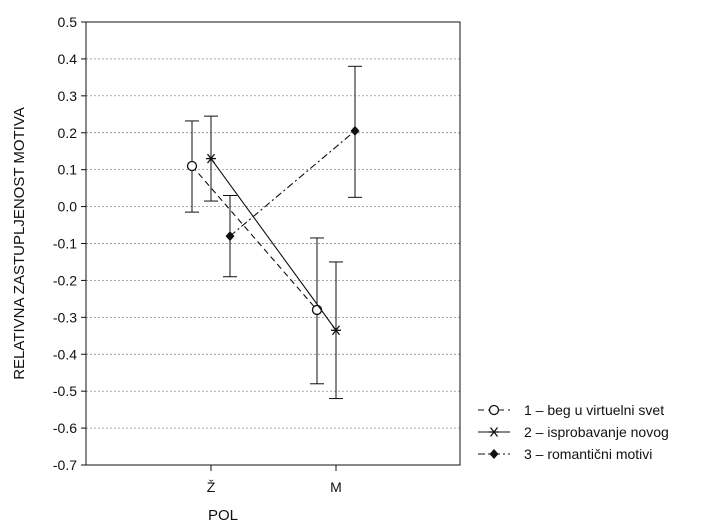 The image size is (717, 526). I want to click on y-tick-label: 0.2, so click(68, 133).